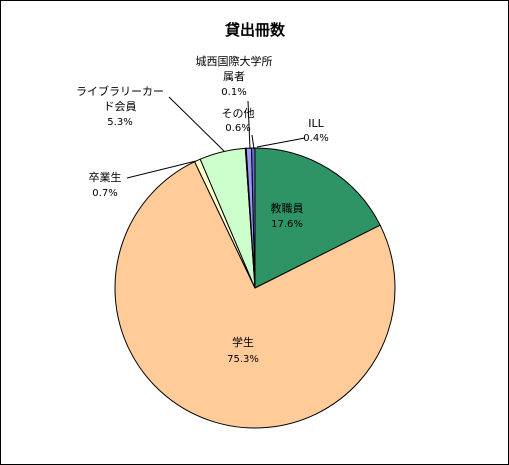 This screenshot has width=509, height=465. What do you see at coordinates (119, 122) in the screenshot?
I see `slice-percent-label: 5.3%` at bounding box center [119, 122].